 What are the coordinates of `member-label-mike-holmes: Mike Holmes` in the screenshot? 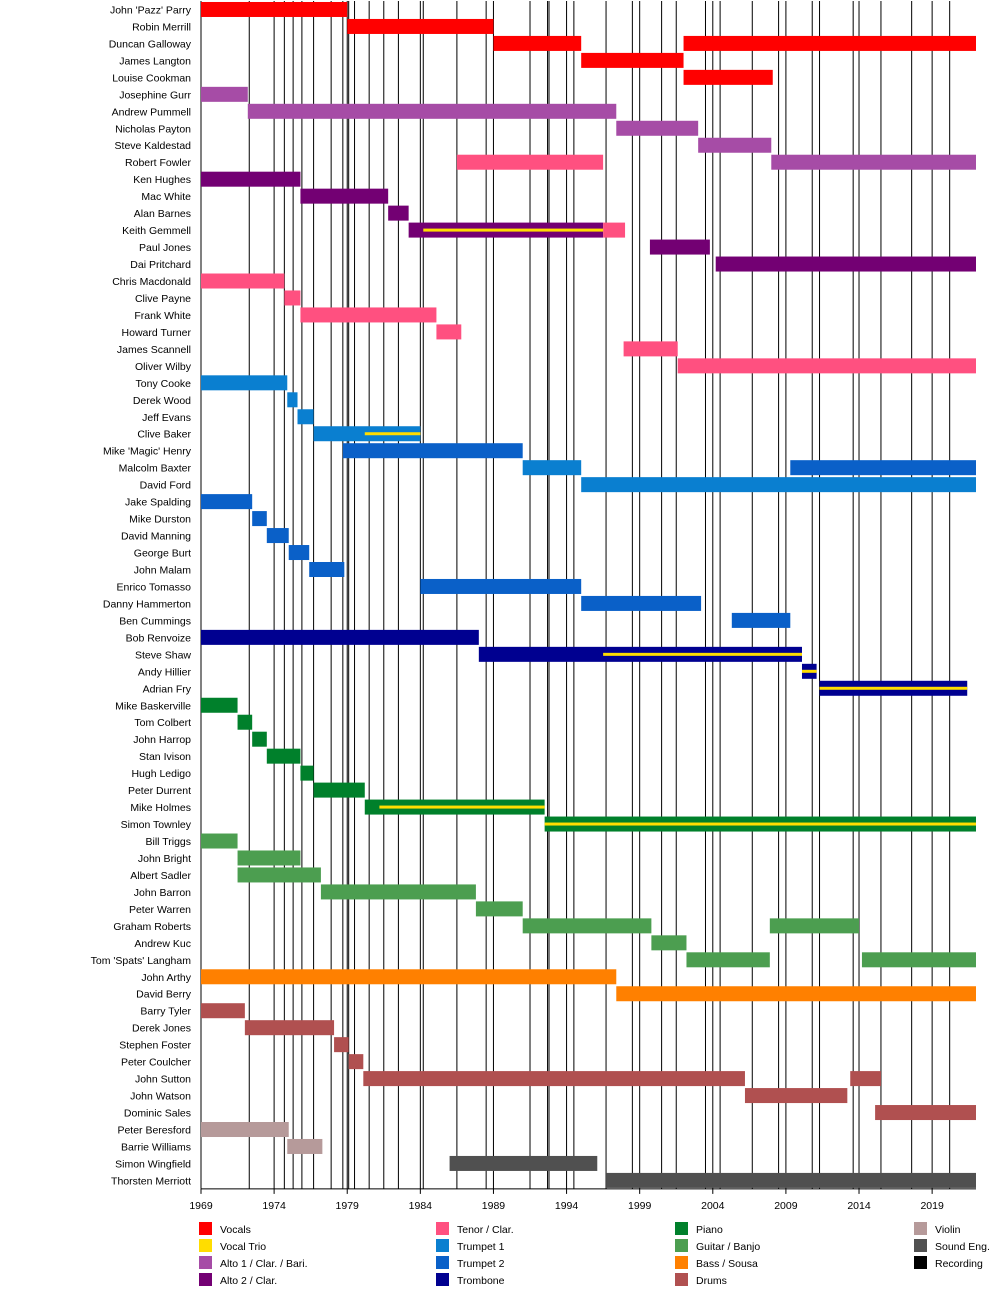 It's located at (160, 808).